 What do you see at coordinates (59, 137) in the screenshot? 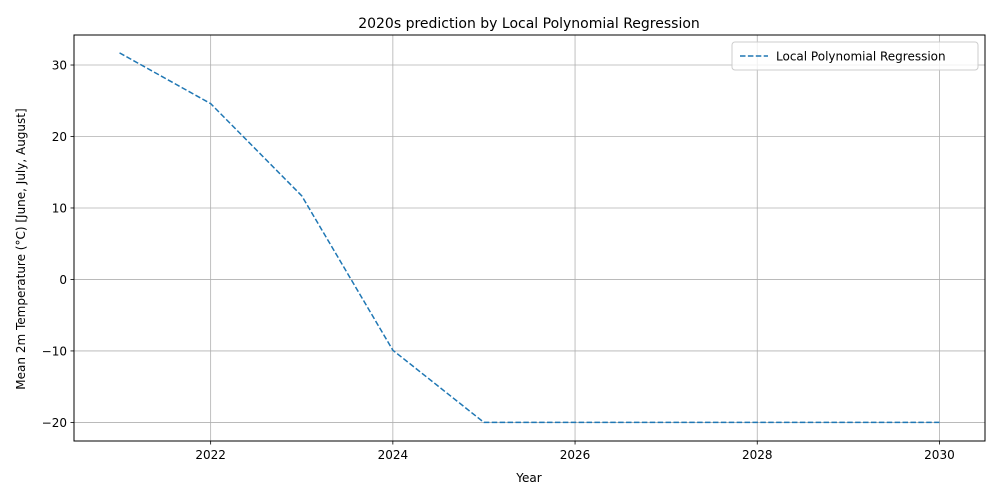
I see `y-tick-label-20: 20` at bounding box center [59, 137].